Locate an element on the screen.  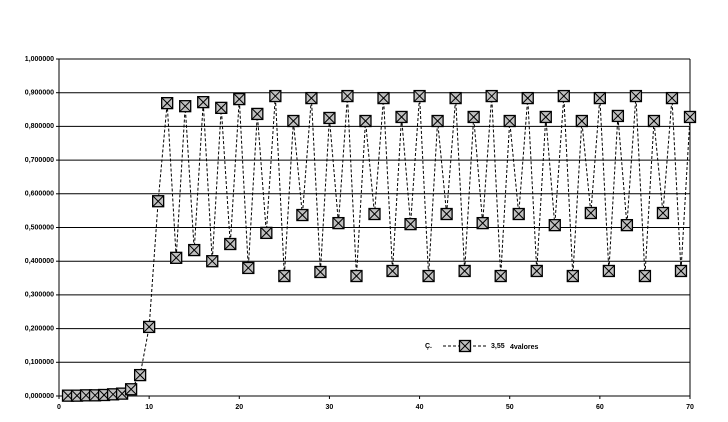
y-tick-label: 0,100000 is located at coordinates (39, 362).